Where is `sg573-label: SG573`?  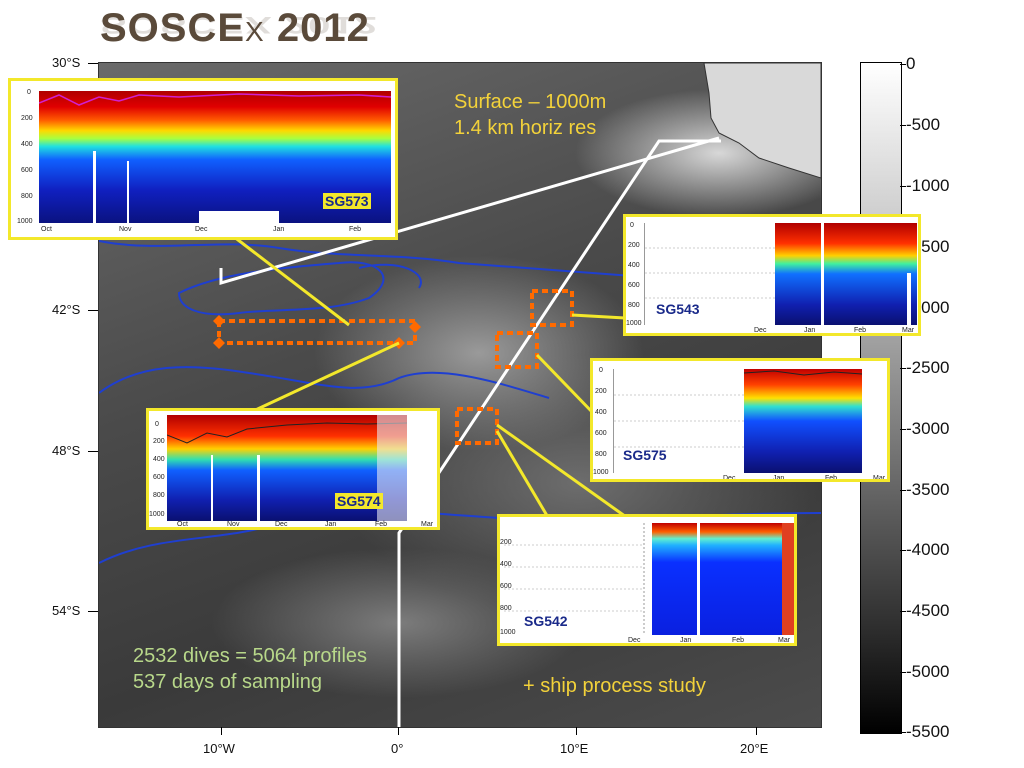
sg573-label: SG573 is located at coordinates (347, 201).